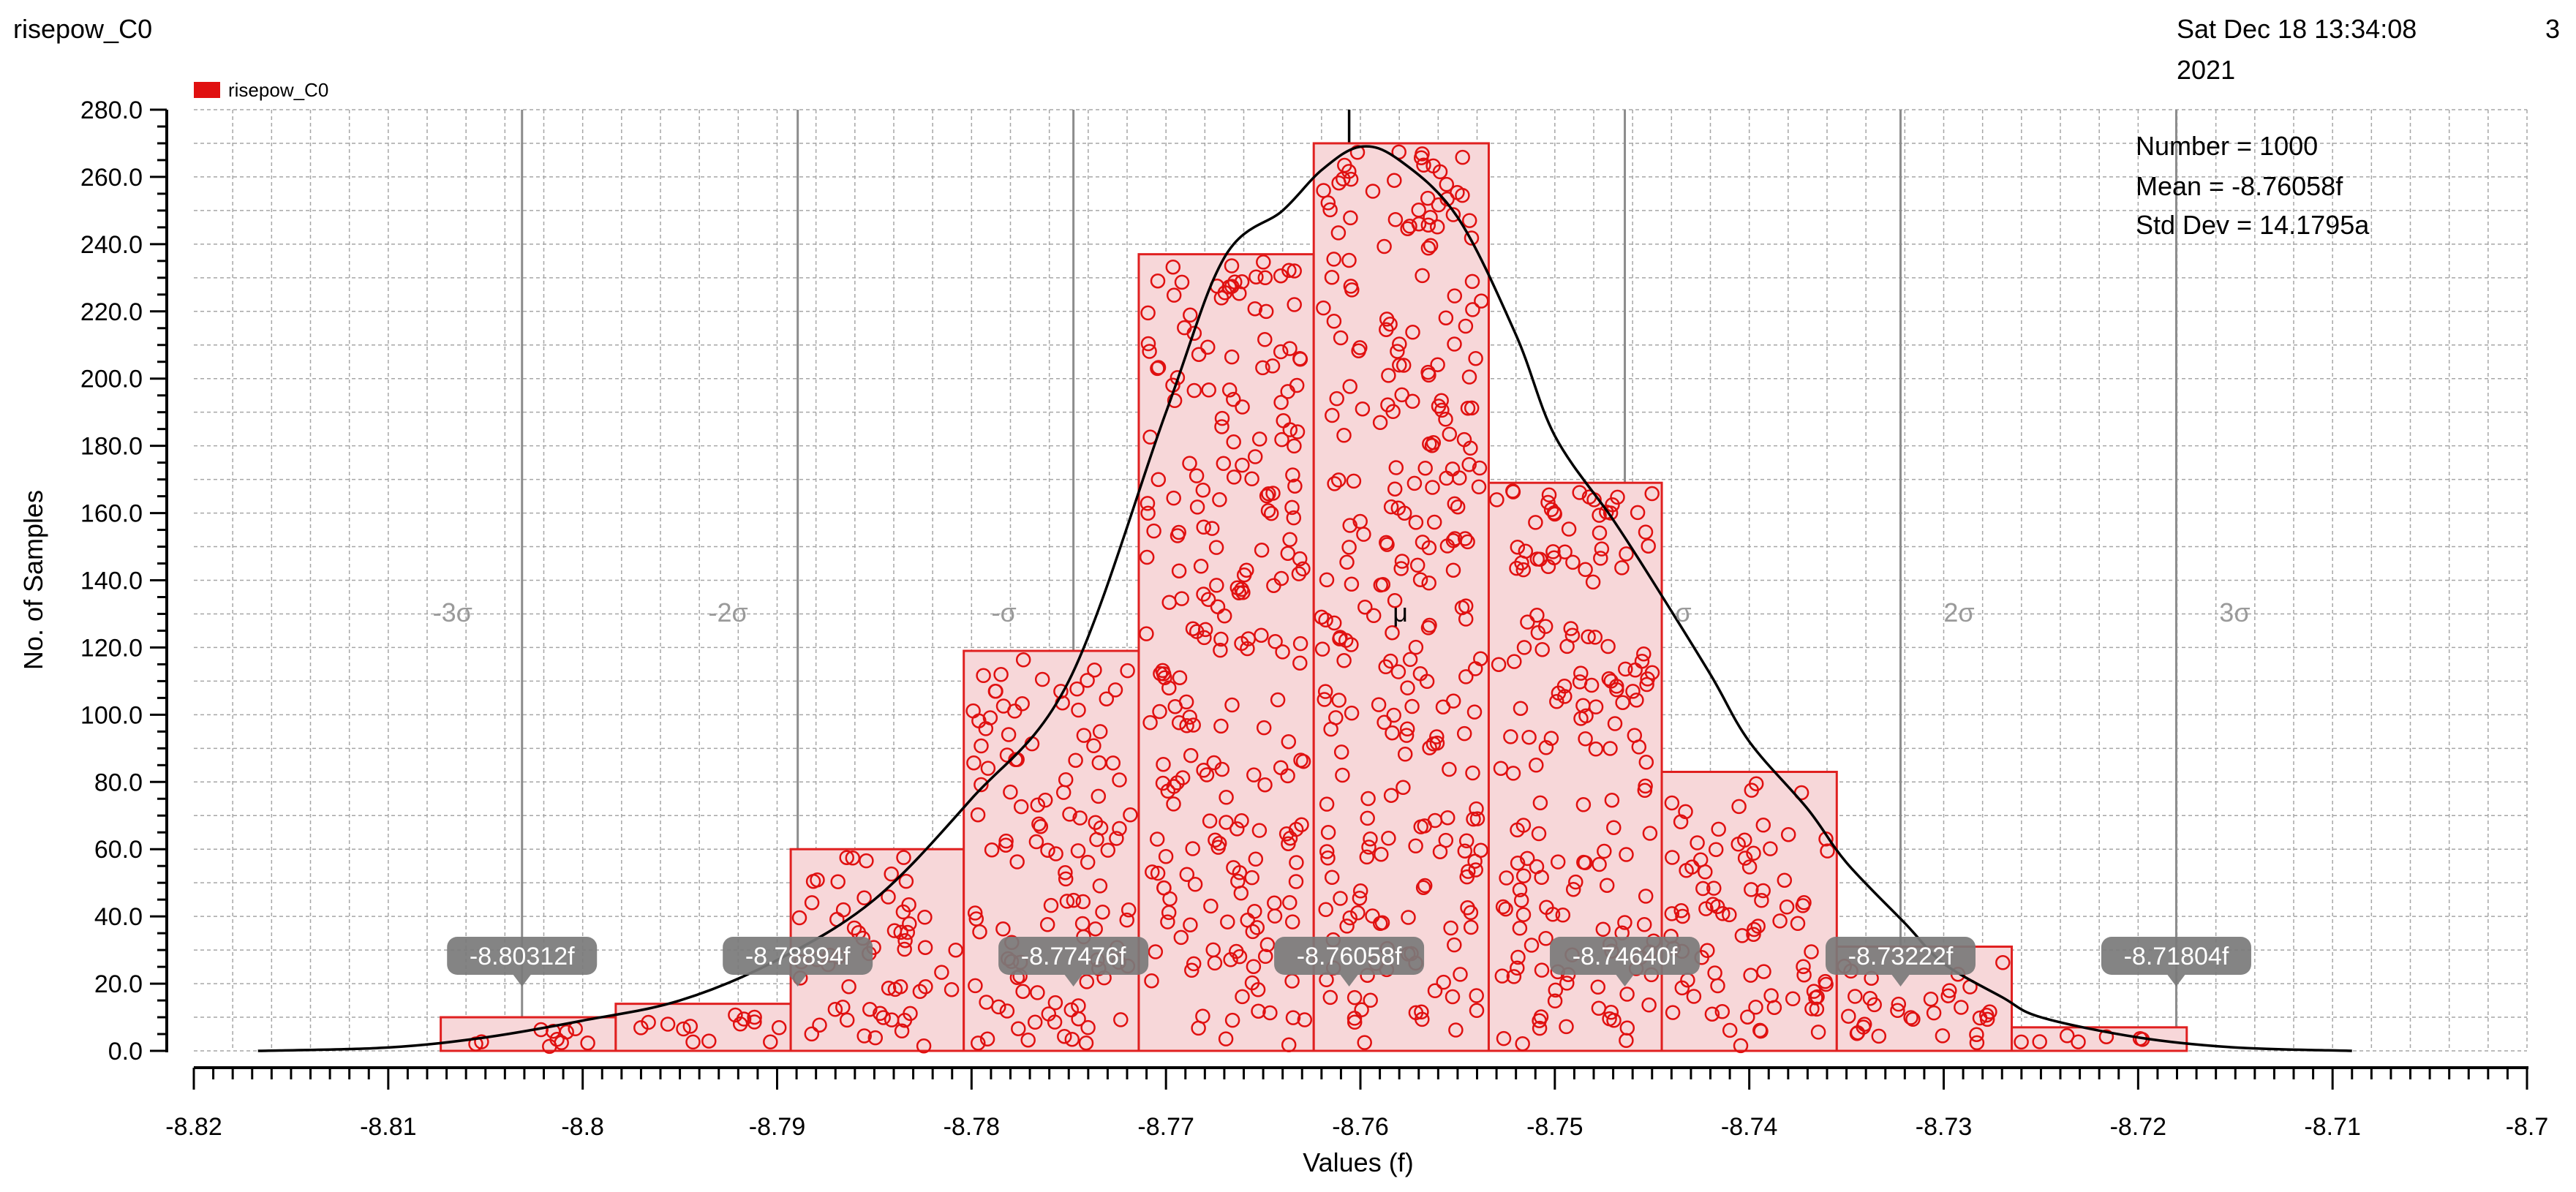 The width and height of the screenshot is (2576, 1192). What do you see at coordinates (1349, 962) in the screenshot?
I see `sigma-callout: -8.76058f` at bounding box center [1349, 962].